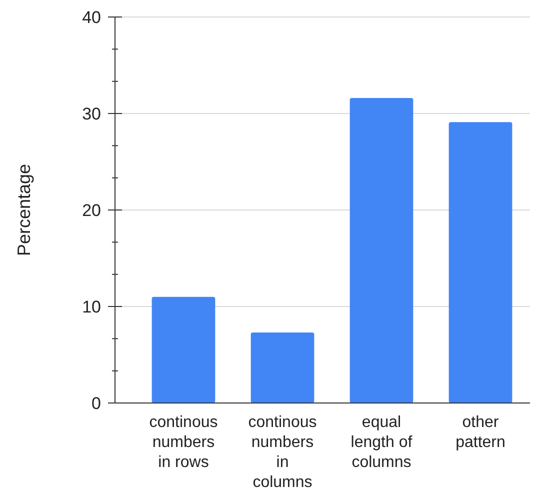 Image resolution: width=545 pixels, height=493 pixels. Describe the element at coordinates (481, 432) in the screenshot. I see `x-tick-label: other pattern` at that location.